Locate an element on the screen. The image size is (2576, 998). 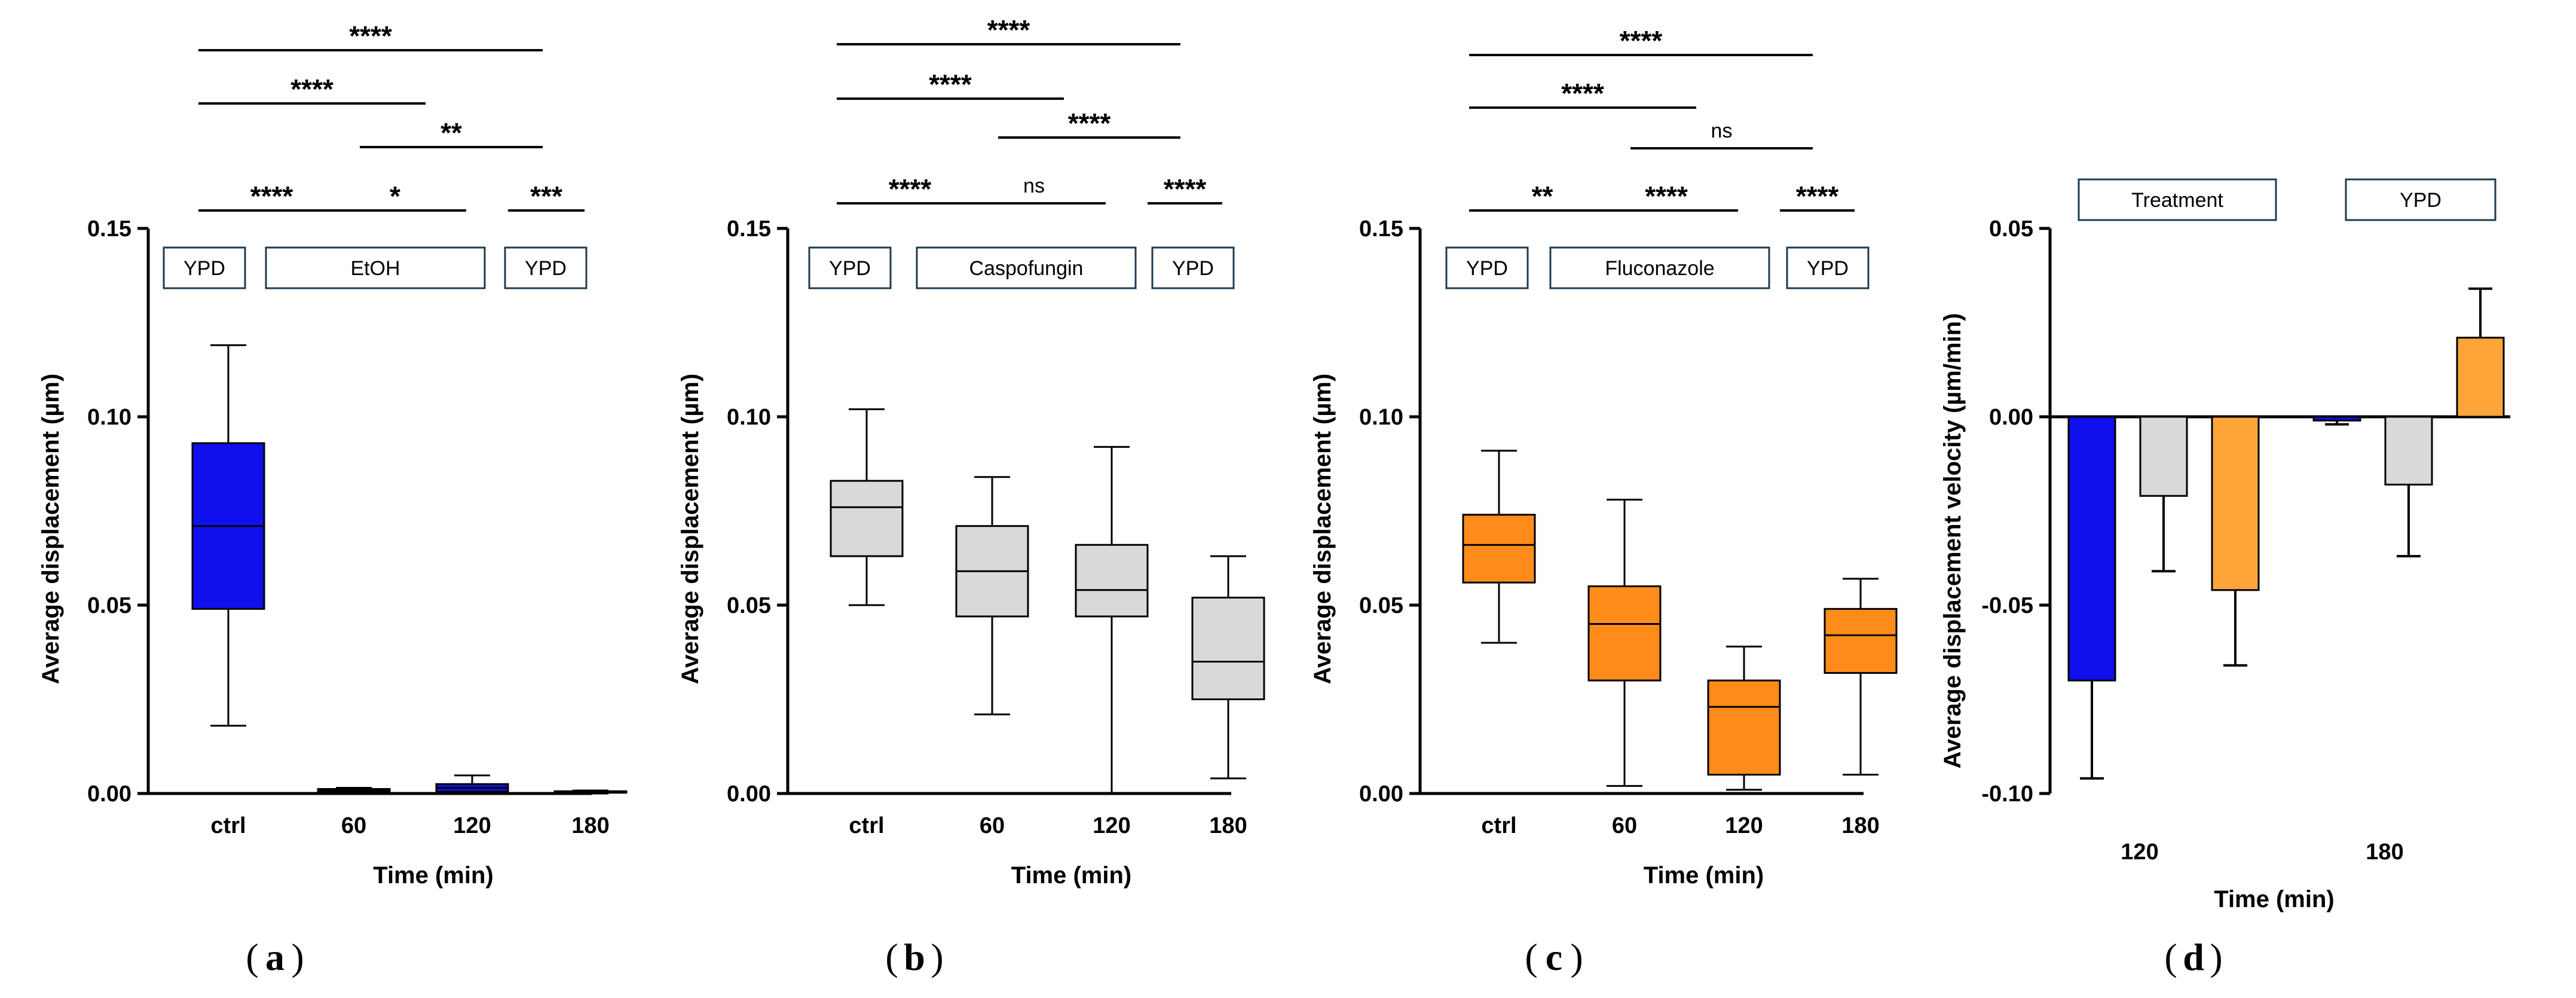
y-tick-label: -0.05 is located at coordinates (2007, 605).